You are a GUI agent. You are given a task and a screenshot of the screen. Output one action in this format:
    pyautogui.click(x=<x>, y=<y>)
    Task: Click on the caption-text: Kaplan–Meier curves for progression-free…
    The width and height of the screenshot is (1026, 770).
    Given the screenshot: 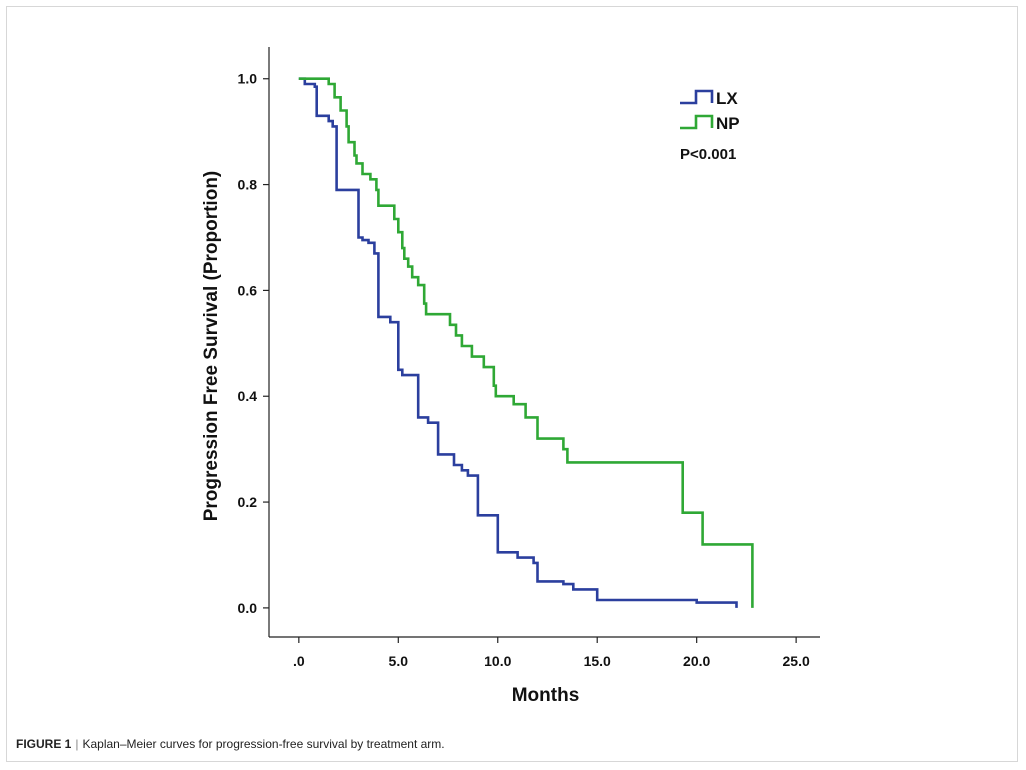 What is the action you would take?
    pyautogui.click(x=263, y=744)
    